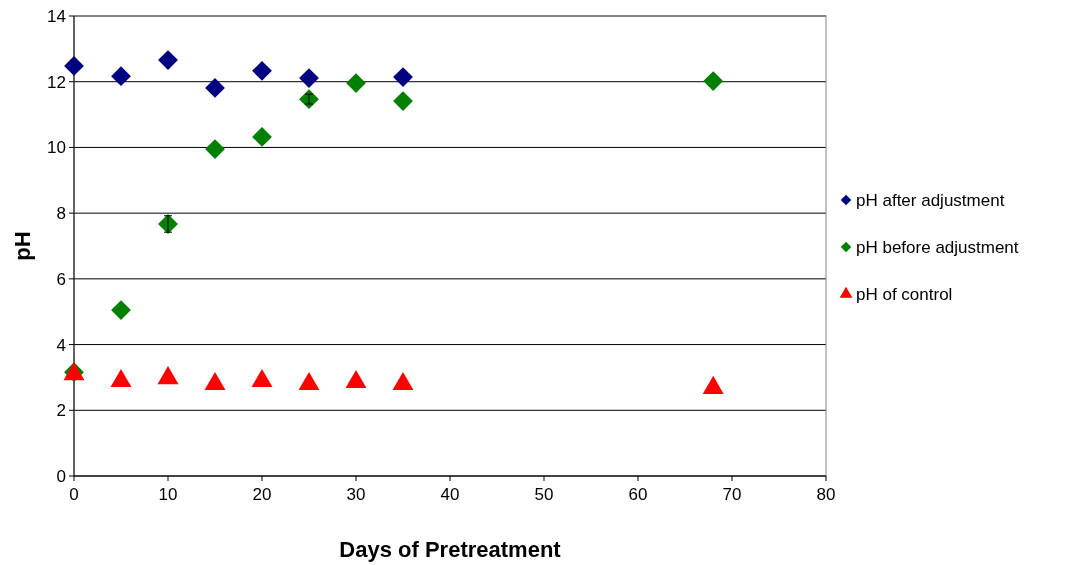 This screenshot has height=565, width=1070. What do you see at coordinates (904, 294) in the screenshot?
I see `legend-label: pH of control` at bounding box center [904, 294].